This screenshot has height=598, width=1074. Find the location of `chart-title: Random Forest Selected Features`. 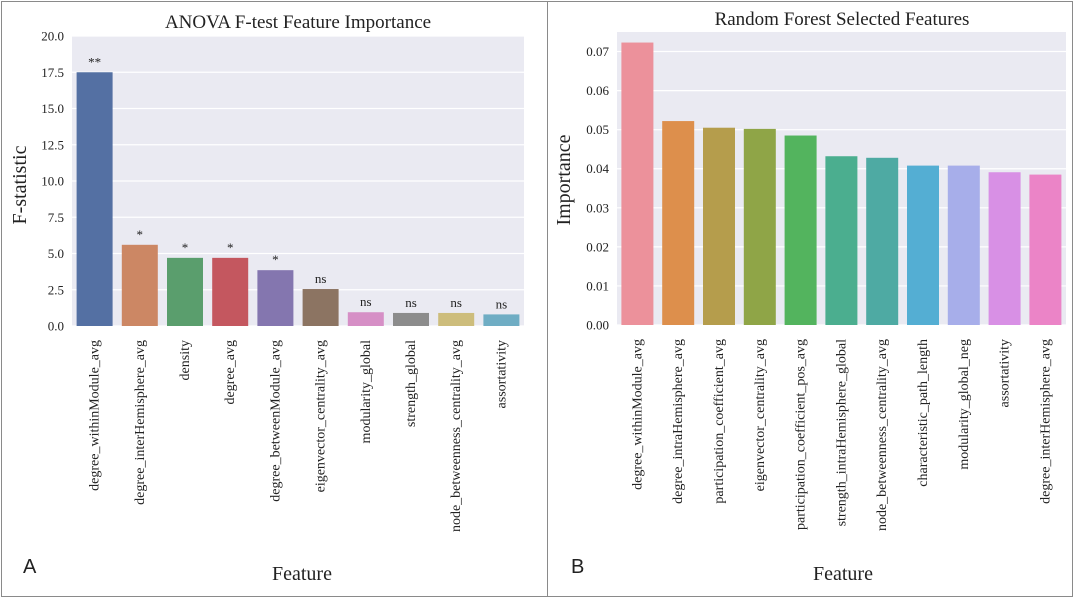

chart-title: Random Forest Selected Features is located at coordinates (842, 19).